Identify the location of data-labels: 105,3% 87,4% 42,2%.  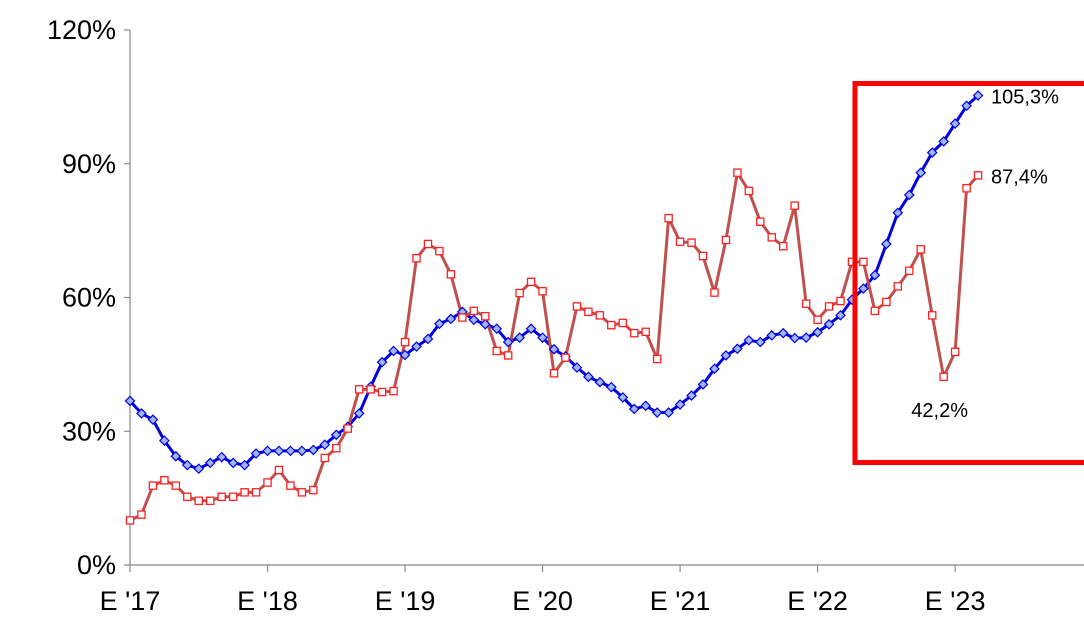
(985, 254).